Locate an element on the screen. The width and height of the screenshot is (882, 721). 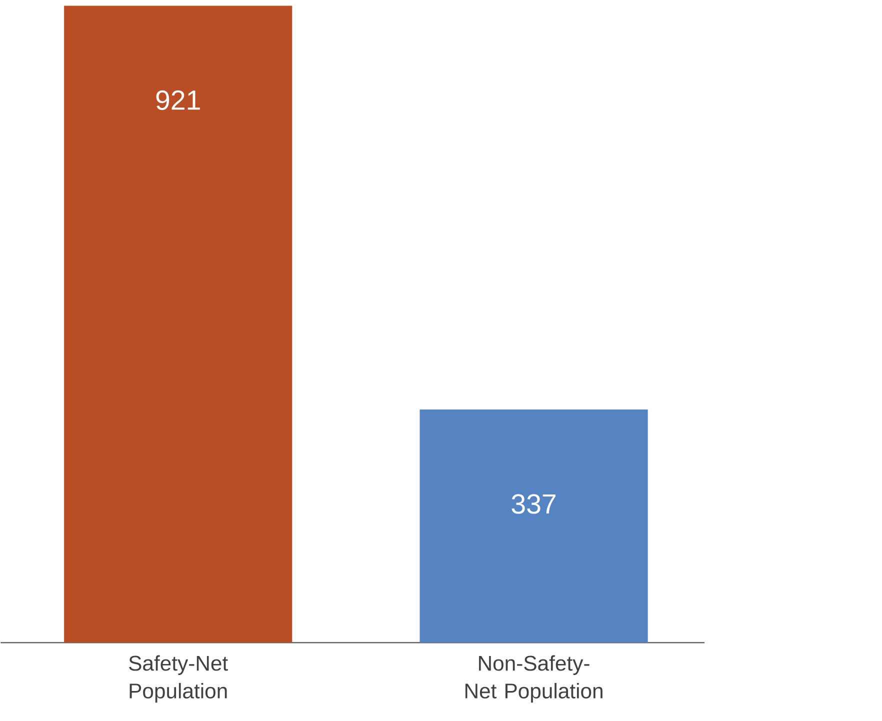
x-tick-label: Safety-Net Population is located at coordinates (178, 679).